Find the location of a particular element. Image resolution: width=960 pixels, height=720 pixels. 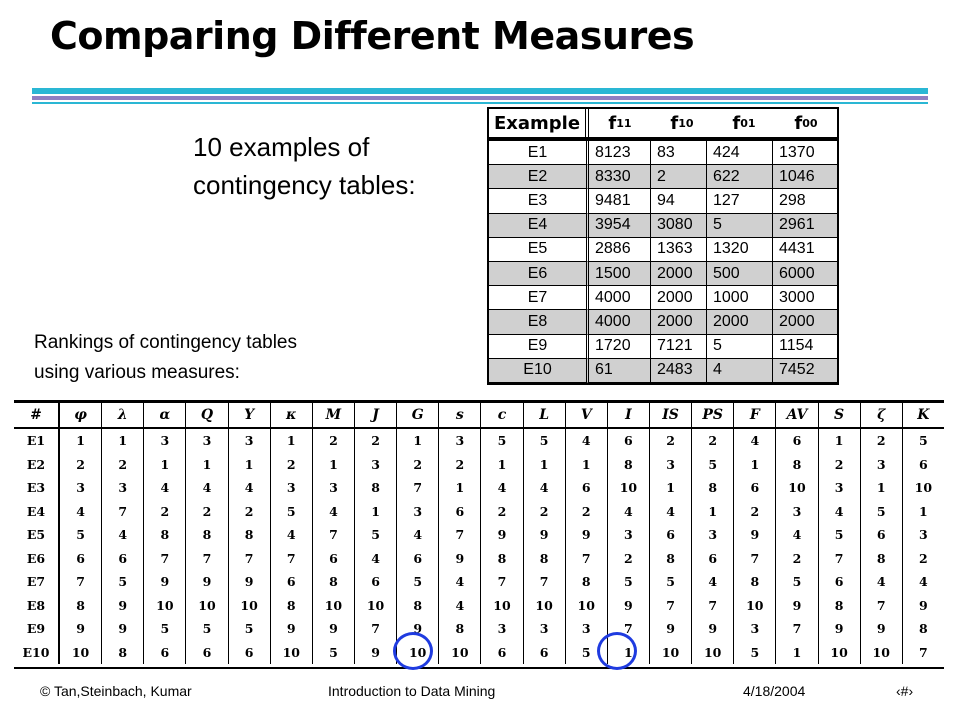

contingency-value-cell: 7121 is located at coordinates (679, 346).